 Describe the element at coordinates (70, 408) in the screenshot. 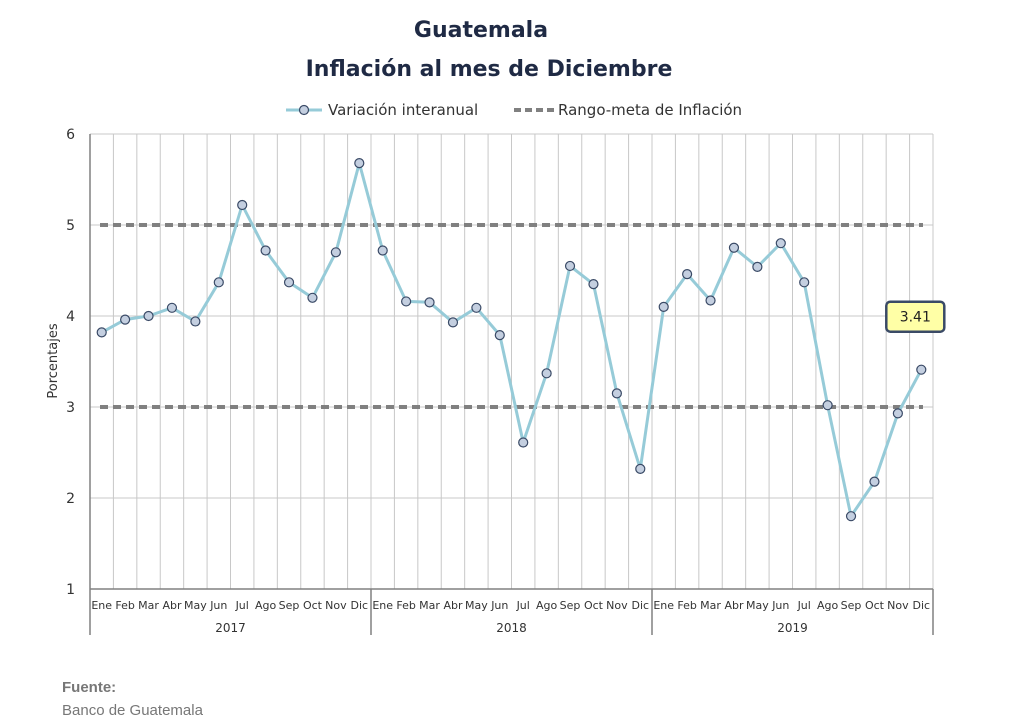

I see `y-tick-label: 3` at that location.